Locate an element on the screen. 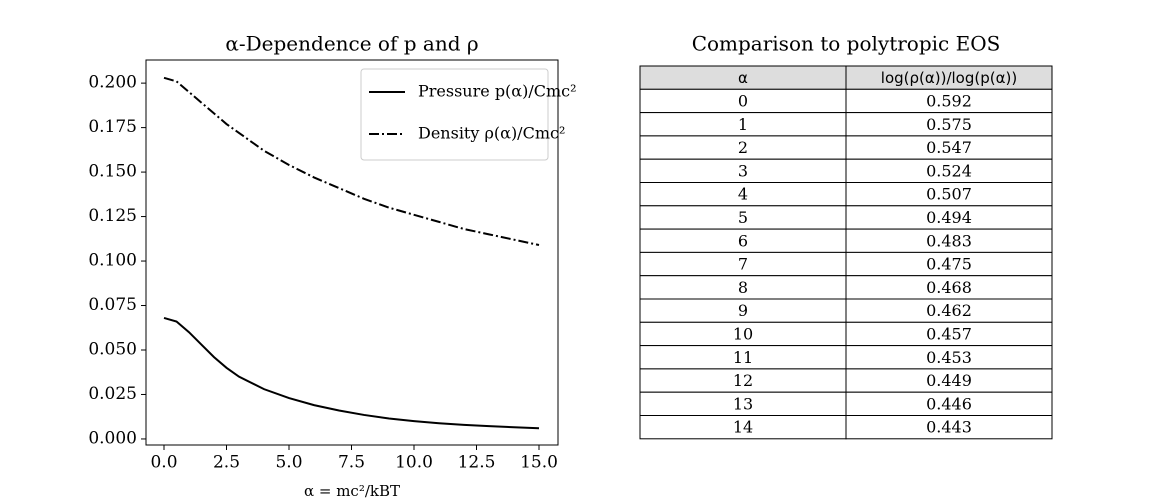  y-tick-label: 0.025 is located at coordinates (112, 394).